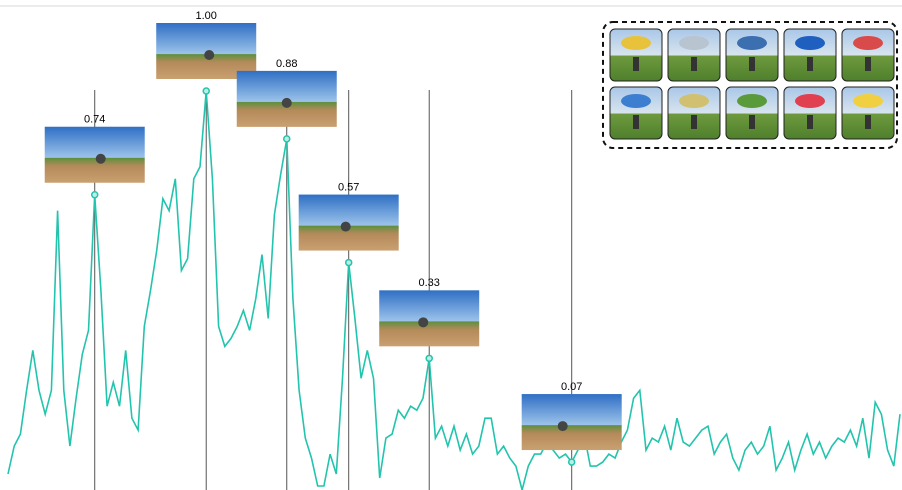  Describe the element at coordinates (429, 283) in the screenshot. I see `value-label: 0.33` at that location.